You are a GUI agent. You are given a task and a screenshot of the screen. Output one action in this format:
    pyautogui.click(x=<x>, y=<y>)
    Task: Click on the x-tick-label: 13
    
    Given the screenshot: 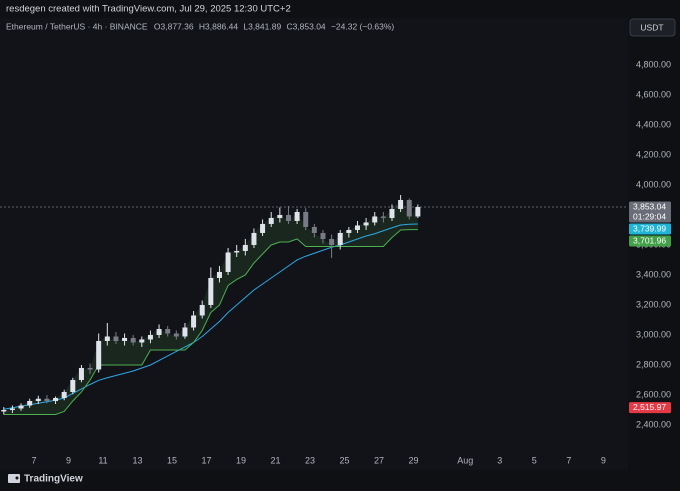 What is the action you would take?
    pyautogui.click(x=137, y=460)
    